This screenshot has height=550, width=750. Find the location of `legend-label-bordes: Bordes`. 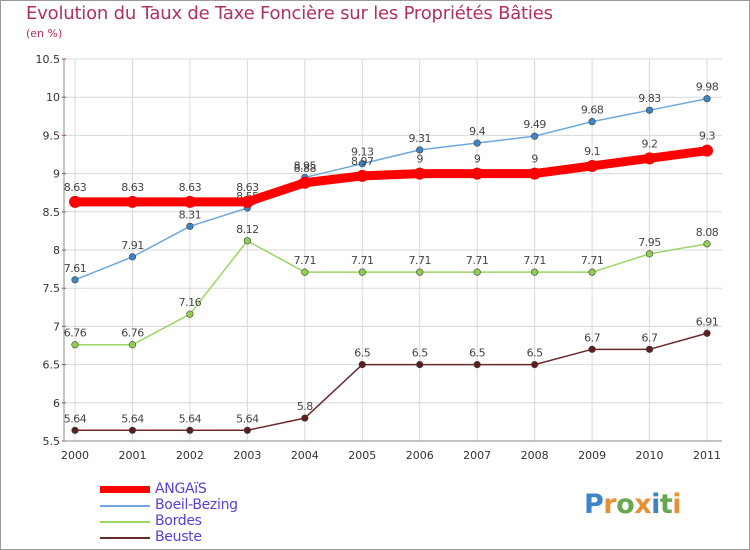

legend-label-bordes: Bordes is located at coordinates (178, 521).